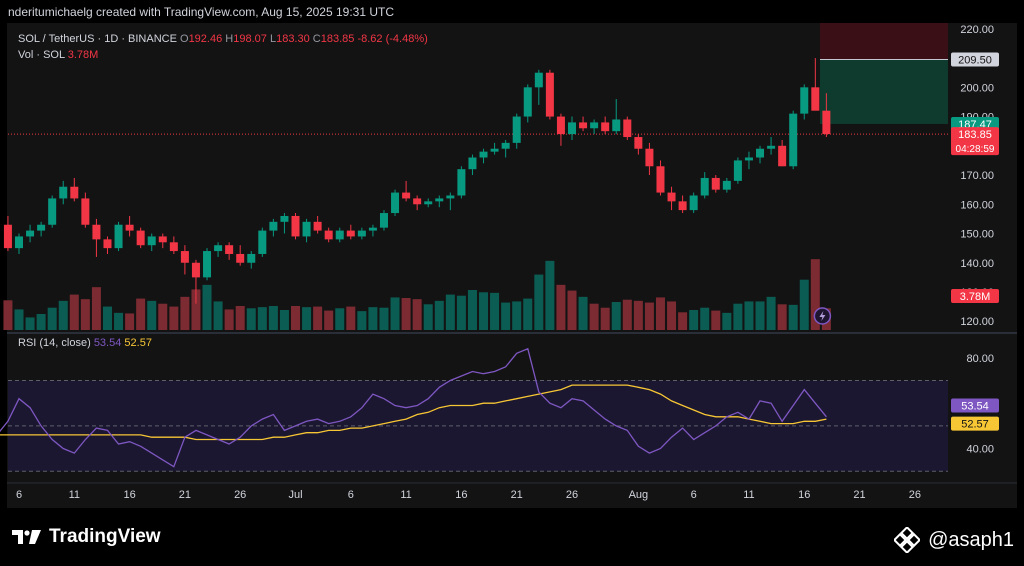 This screenshot has height=566, width=1024. I want to click on open-value: 192.46, so click(205, 39).